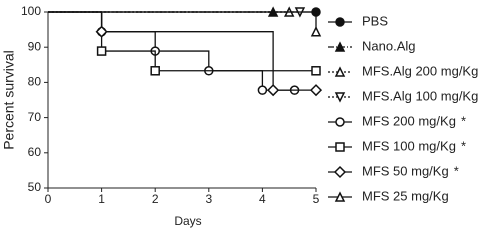 This screenshot has width=500, height=240. Describe the element at coordinates (35, 82) in the screenshot. I see `y-tick-label: 80` at that location.